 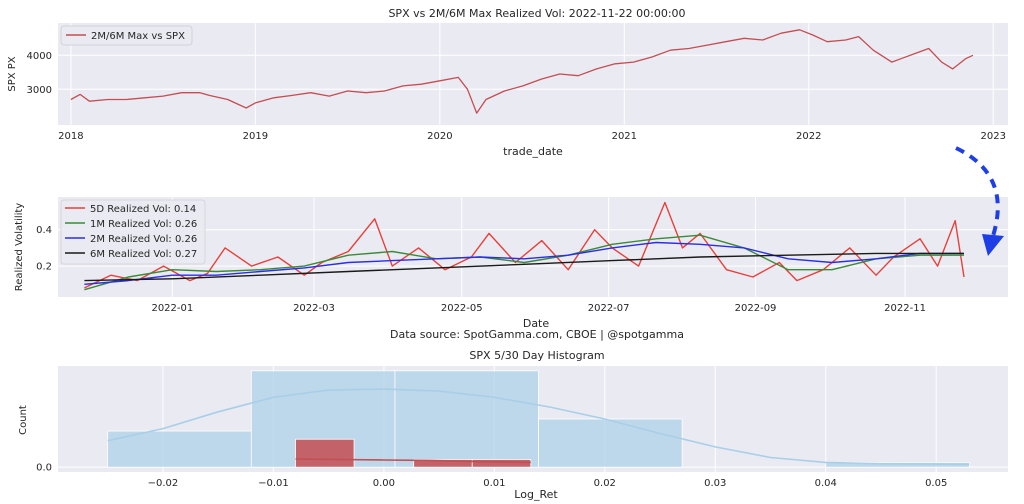 I want to click on histogram-x-tick-label: −0.02, so click(x=163, y=483).